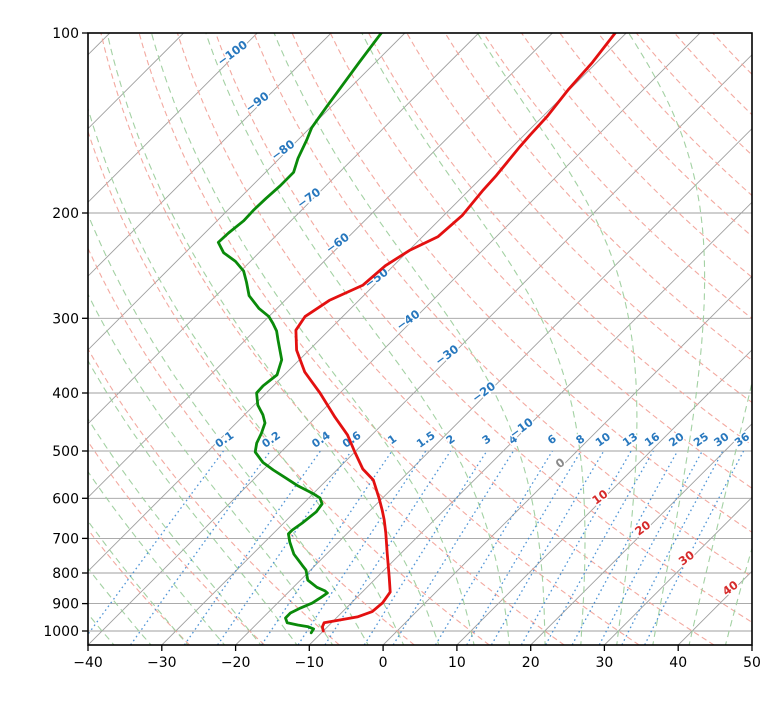 This screenshot has width=775, height=708. What do you see at coordinates (417, 658) in the screenshot?
I see `temperature-axis: −40 −30 −20 −10 0 10 20 30 40 50` at bounding box center [417, 658].